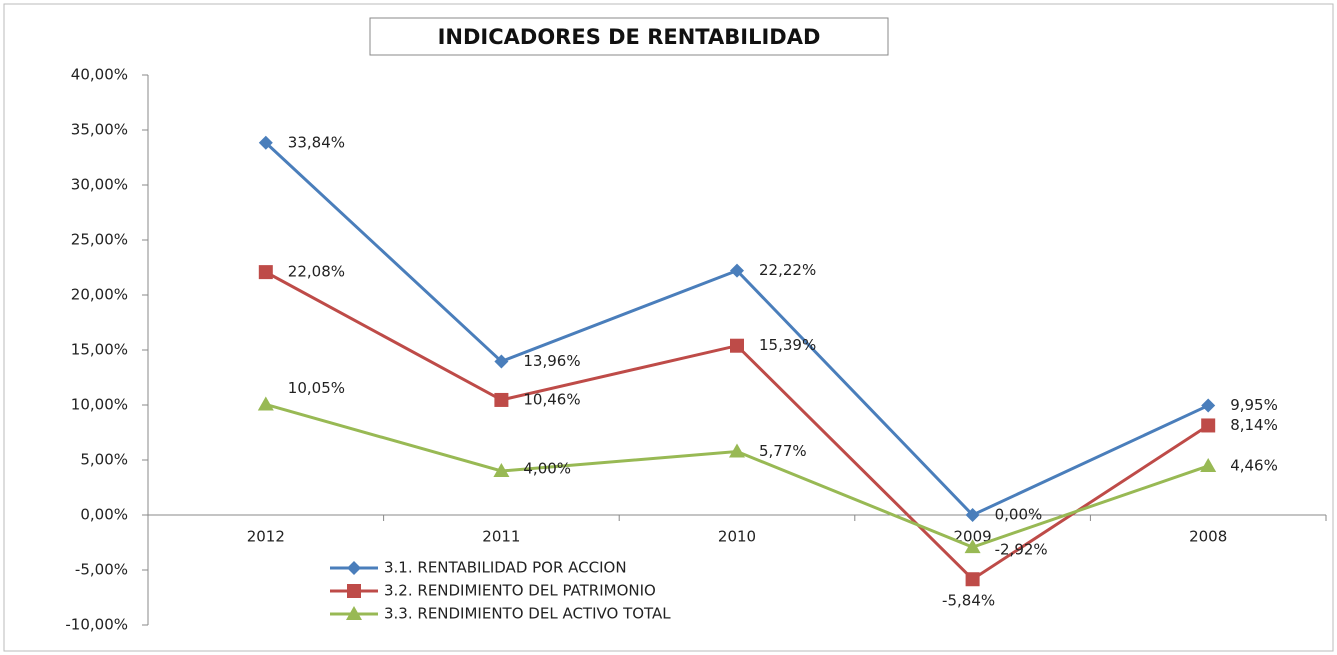  Describe the element at coordinates (787, 270) in the screenshot. I see `data-label: 22,22%` at that location.